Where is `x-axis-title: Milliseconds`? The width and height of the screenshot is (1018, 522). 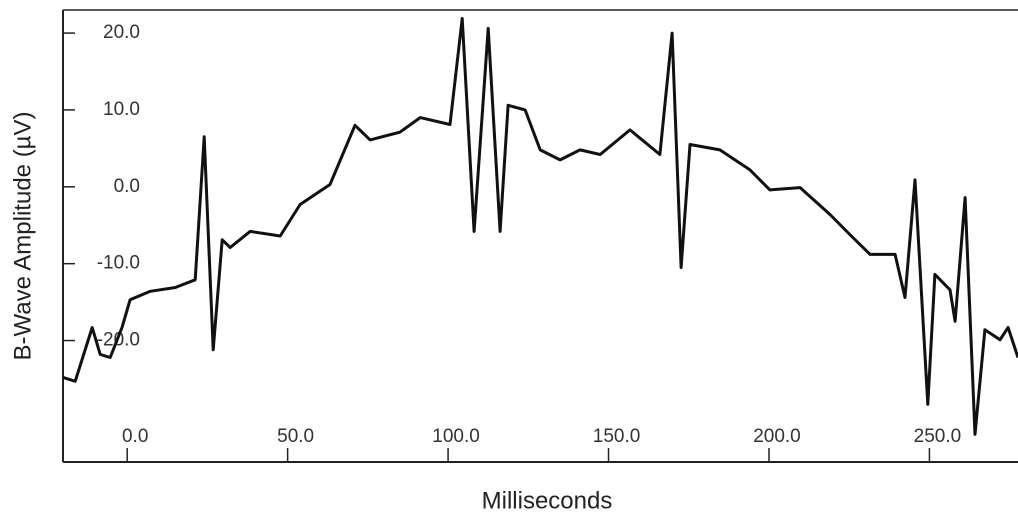
x-axis-title: Milliseconds is located at coordinates (547, 500).